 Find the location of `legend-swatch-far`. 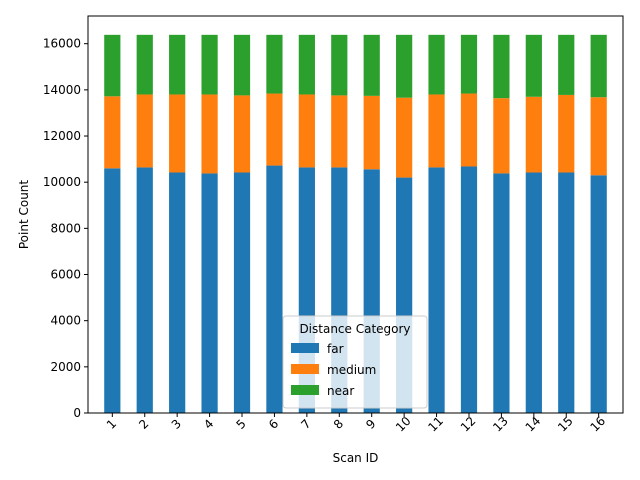

legend-swatch-far is located at coordinates (305, 348).